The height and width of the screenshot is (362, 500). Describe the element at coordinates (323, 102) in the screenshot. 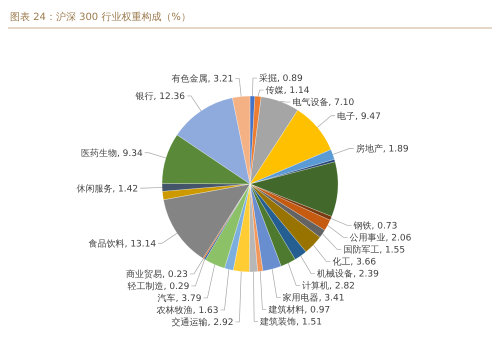

I see `slice-label: 电气设备, 7.10` at that location.